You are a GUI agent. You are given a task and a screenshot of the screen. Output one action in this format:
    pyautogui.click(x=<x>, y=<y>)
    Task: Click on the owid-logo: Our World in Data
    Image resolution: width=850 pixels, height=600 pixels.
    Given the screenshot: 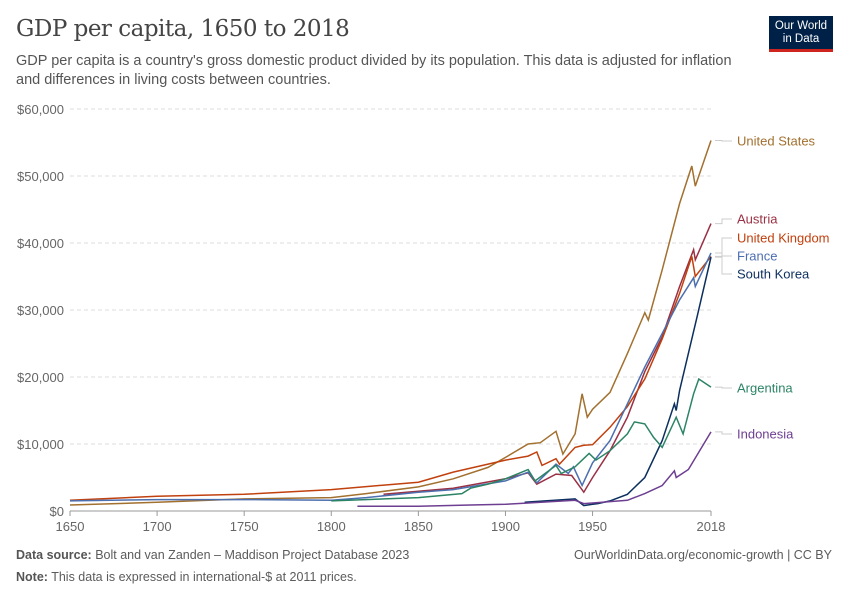 What is the action you would take?
    pyautogui.click(x=801, y=34)
    